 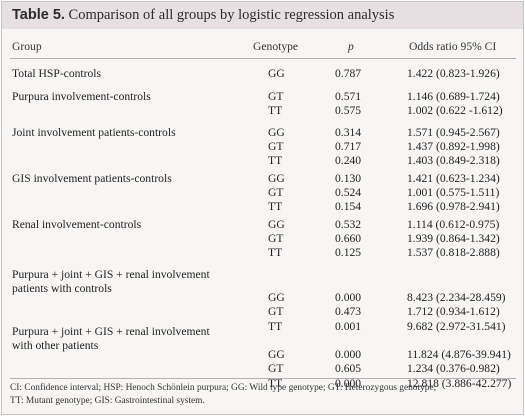 I want to click on odds-ratio-cell: 1.403 (0.849-2.318), so click(x=453, y=161).